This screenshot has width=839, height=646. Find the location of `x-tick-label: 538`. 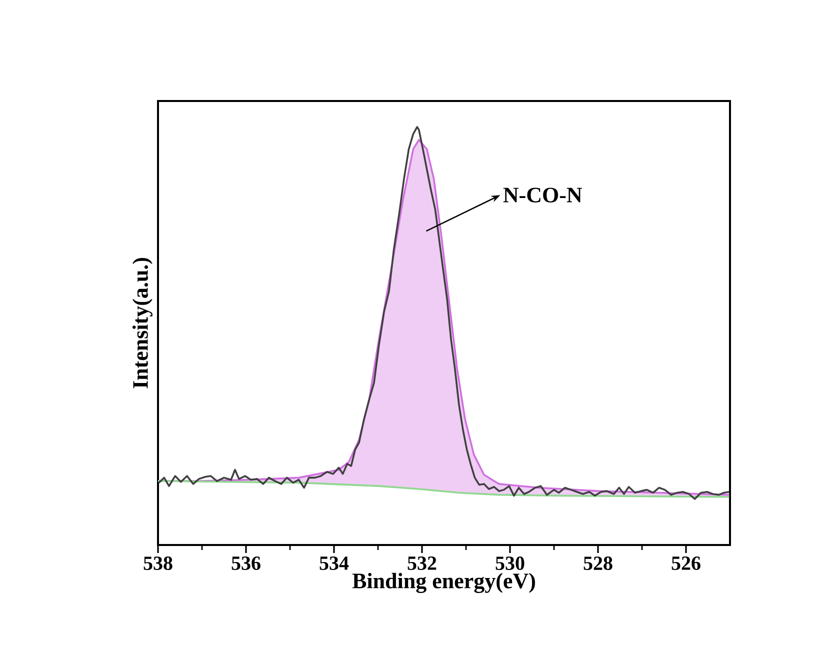

x-tick-label: 538 is located at coordinates (158, 563).